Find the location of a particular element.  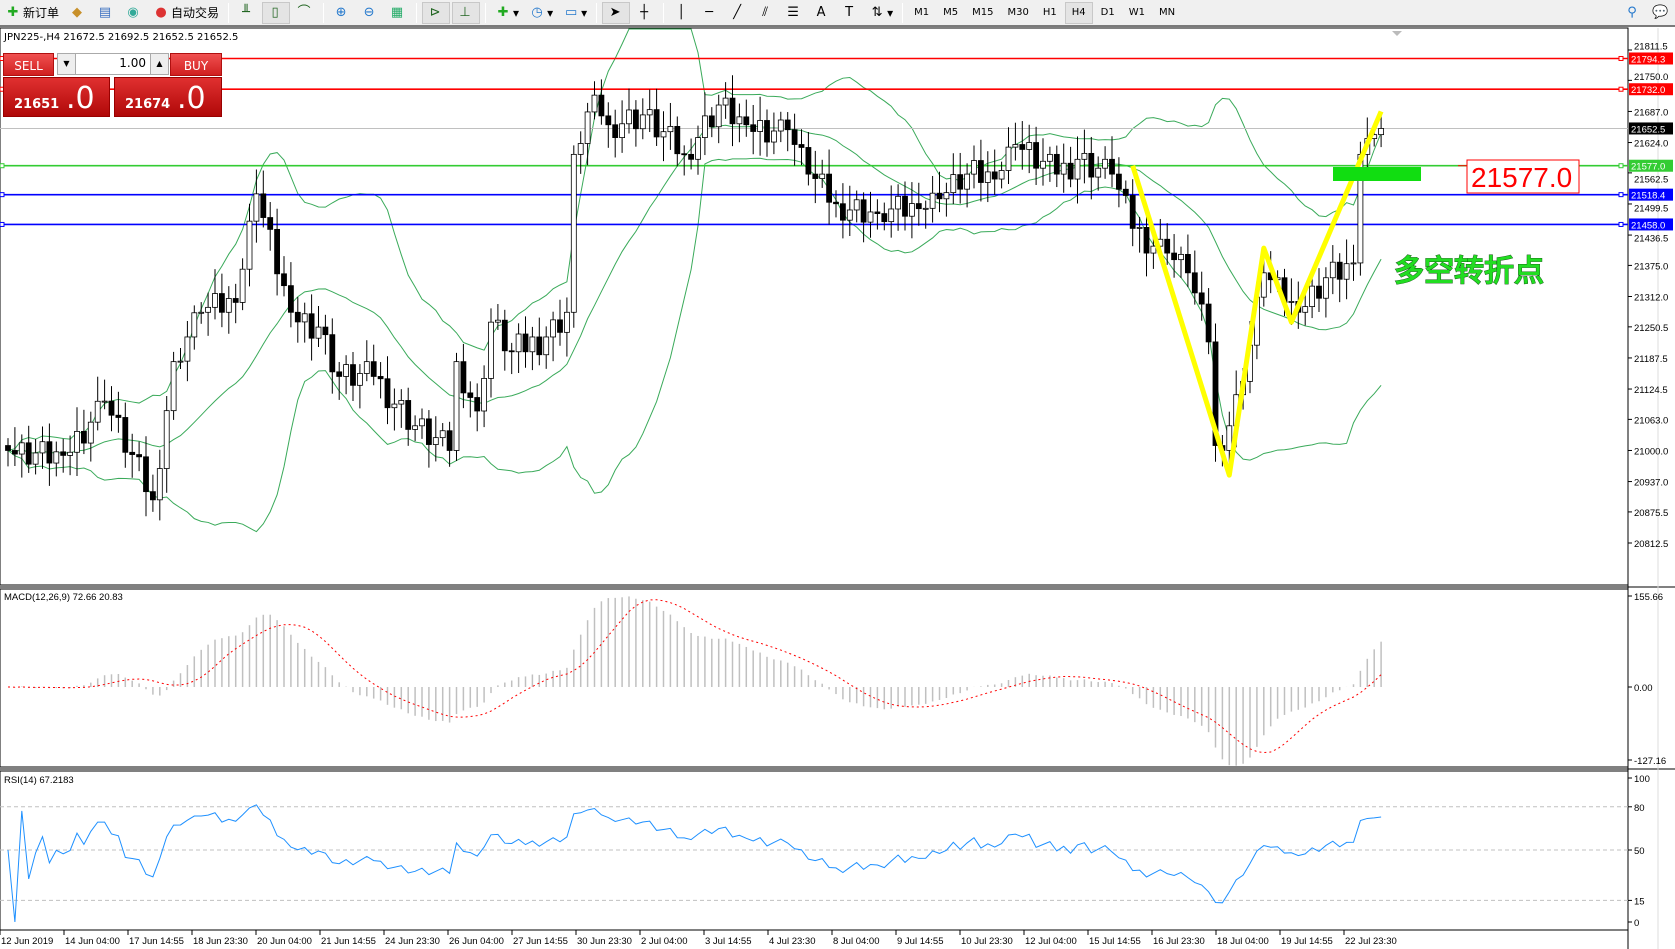

chat-button: 💬 is located at coordinates (1661, 13).